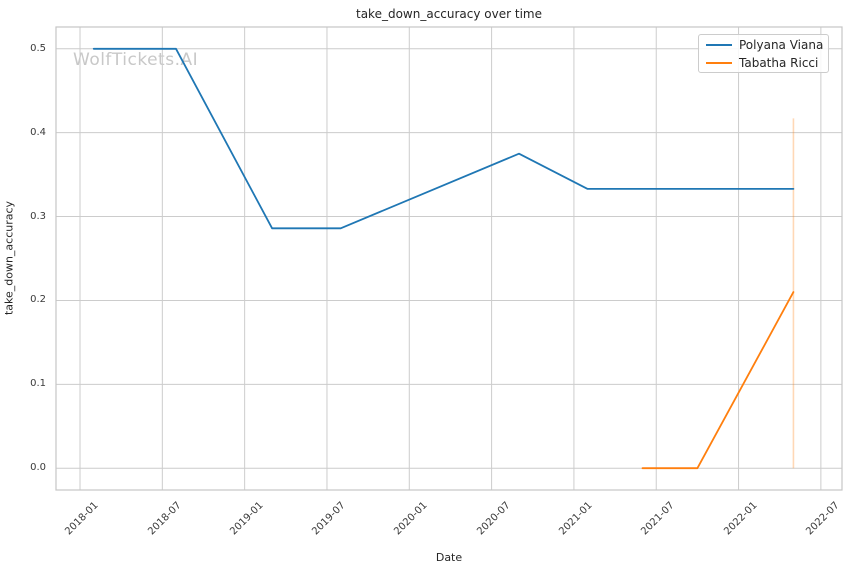 The image size is (850, 575). What do you see at coordinates (38, 384) in the screenshot?
I see `y-tick-label: 0.1` at bounding box center [38, 384].